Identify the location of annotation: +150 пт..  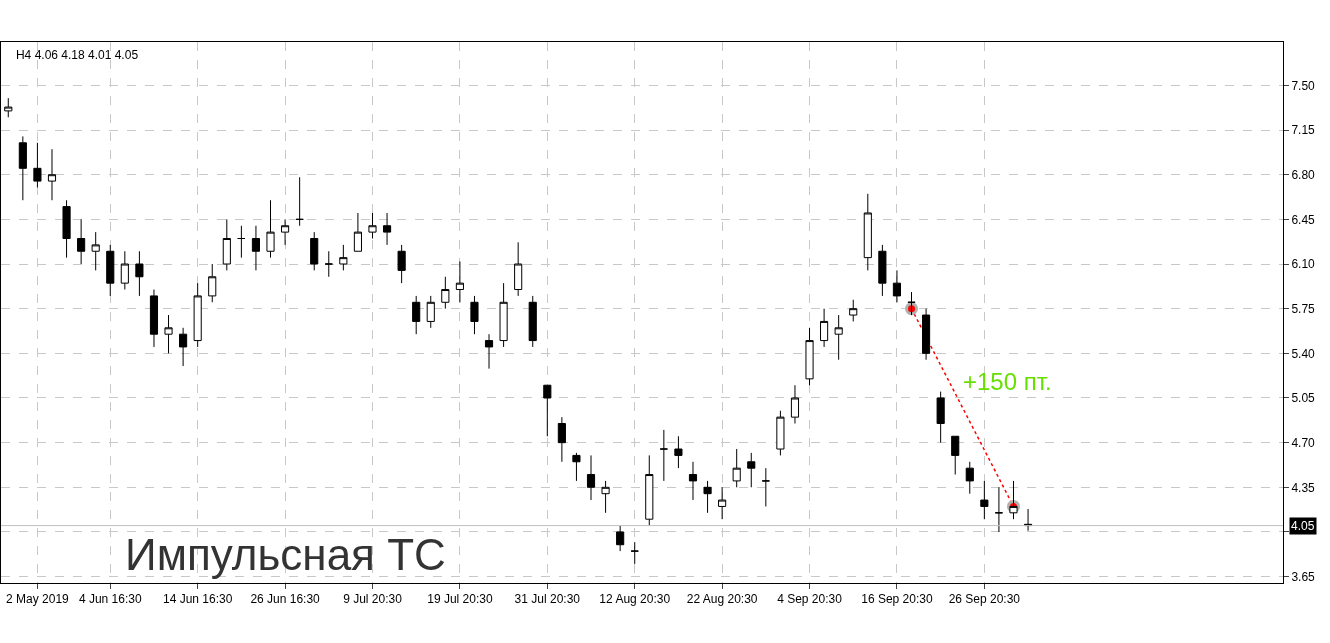
(1007, 381).